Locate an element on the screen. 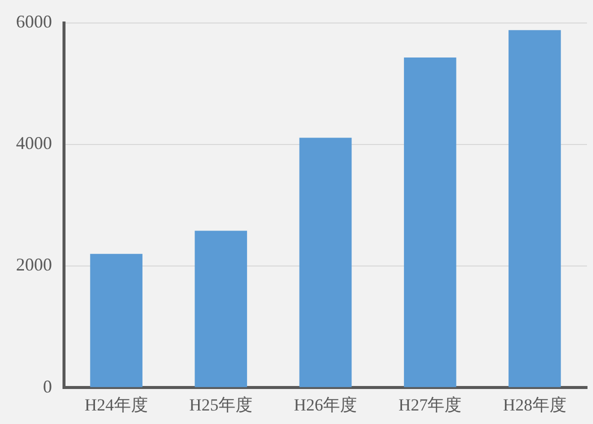  x-tick-label: H26年度 is located at coordinates (326, 404).